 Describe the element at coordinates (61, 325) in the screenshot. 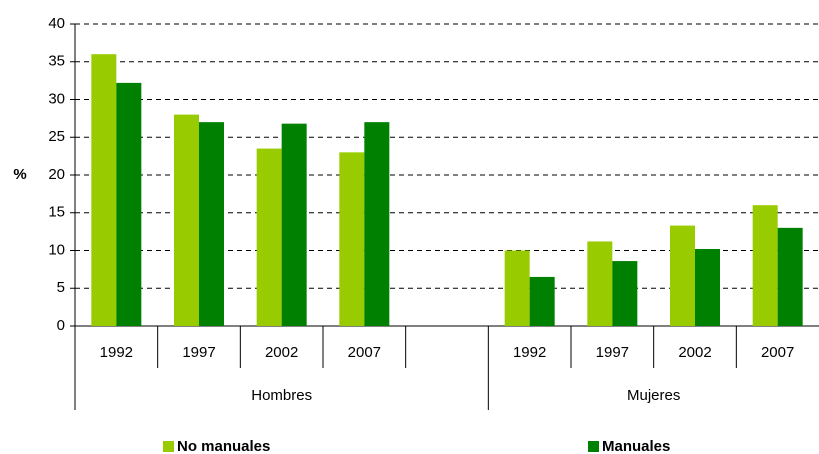

I see `y-tick-label: 0` at that location.